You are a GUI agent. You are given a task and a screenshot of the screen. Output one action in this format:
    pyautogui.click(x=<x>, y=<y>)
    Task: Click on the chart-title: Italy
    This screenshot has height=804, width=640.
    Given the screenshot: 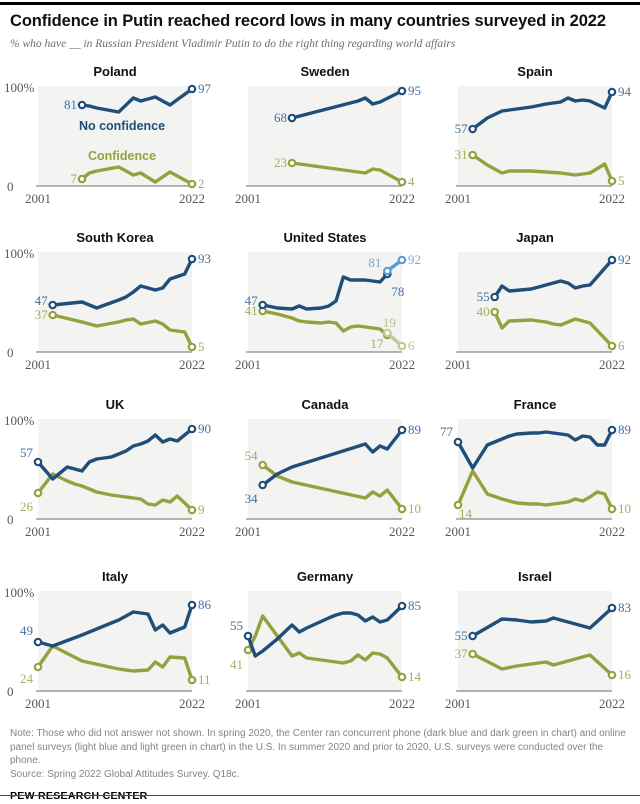 What is the action you would take?
    pyautogui.click(x=115, y=576)
    